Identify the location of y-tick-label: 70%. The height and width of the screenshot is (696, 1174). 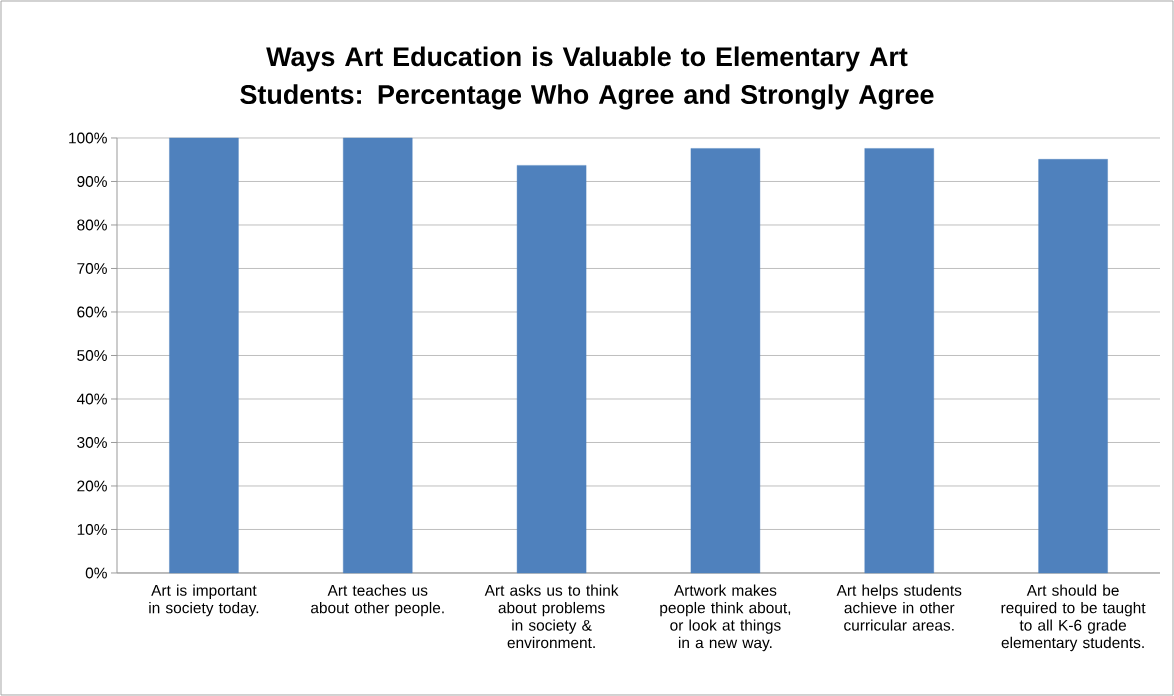
(92, 268).